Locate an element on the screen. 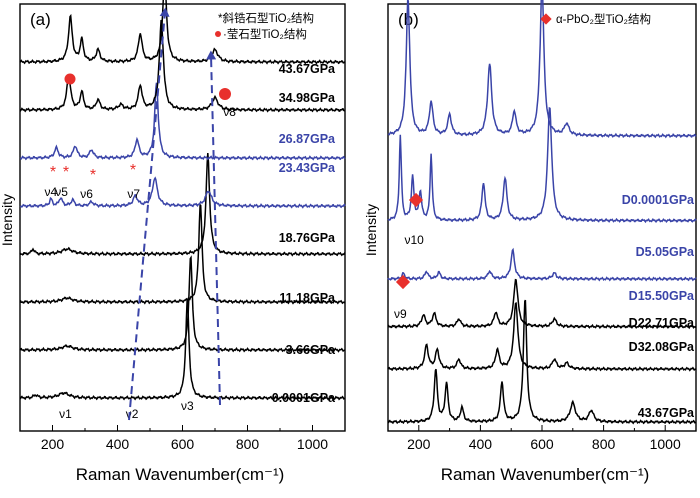 The image size is (700, 498). anatase-asterisk-marker-3: * is located at coordinates (93, 175).